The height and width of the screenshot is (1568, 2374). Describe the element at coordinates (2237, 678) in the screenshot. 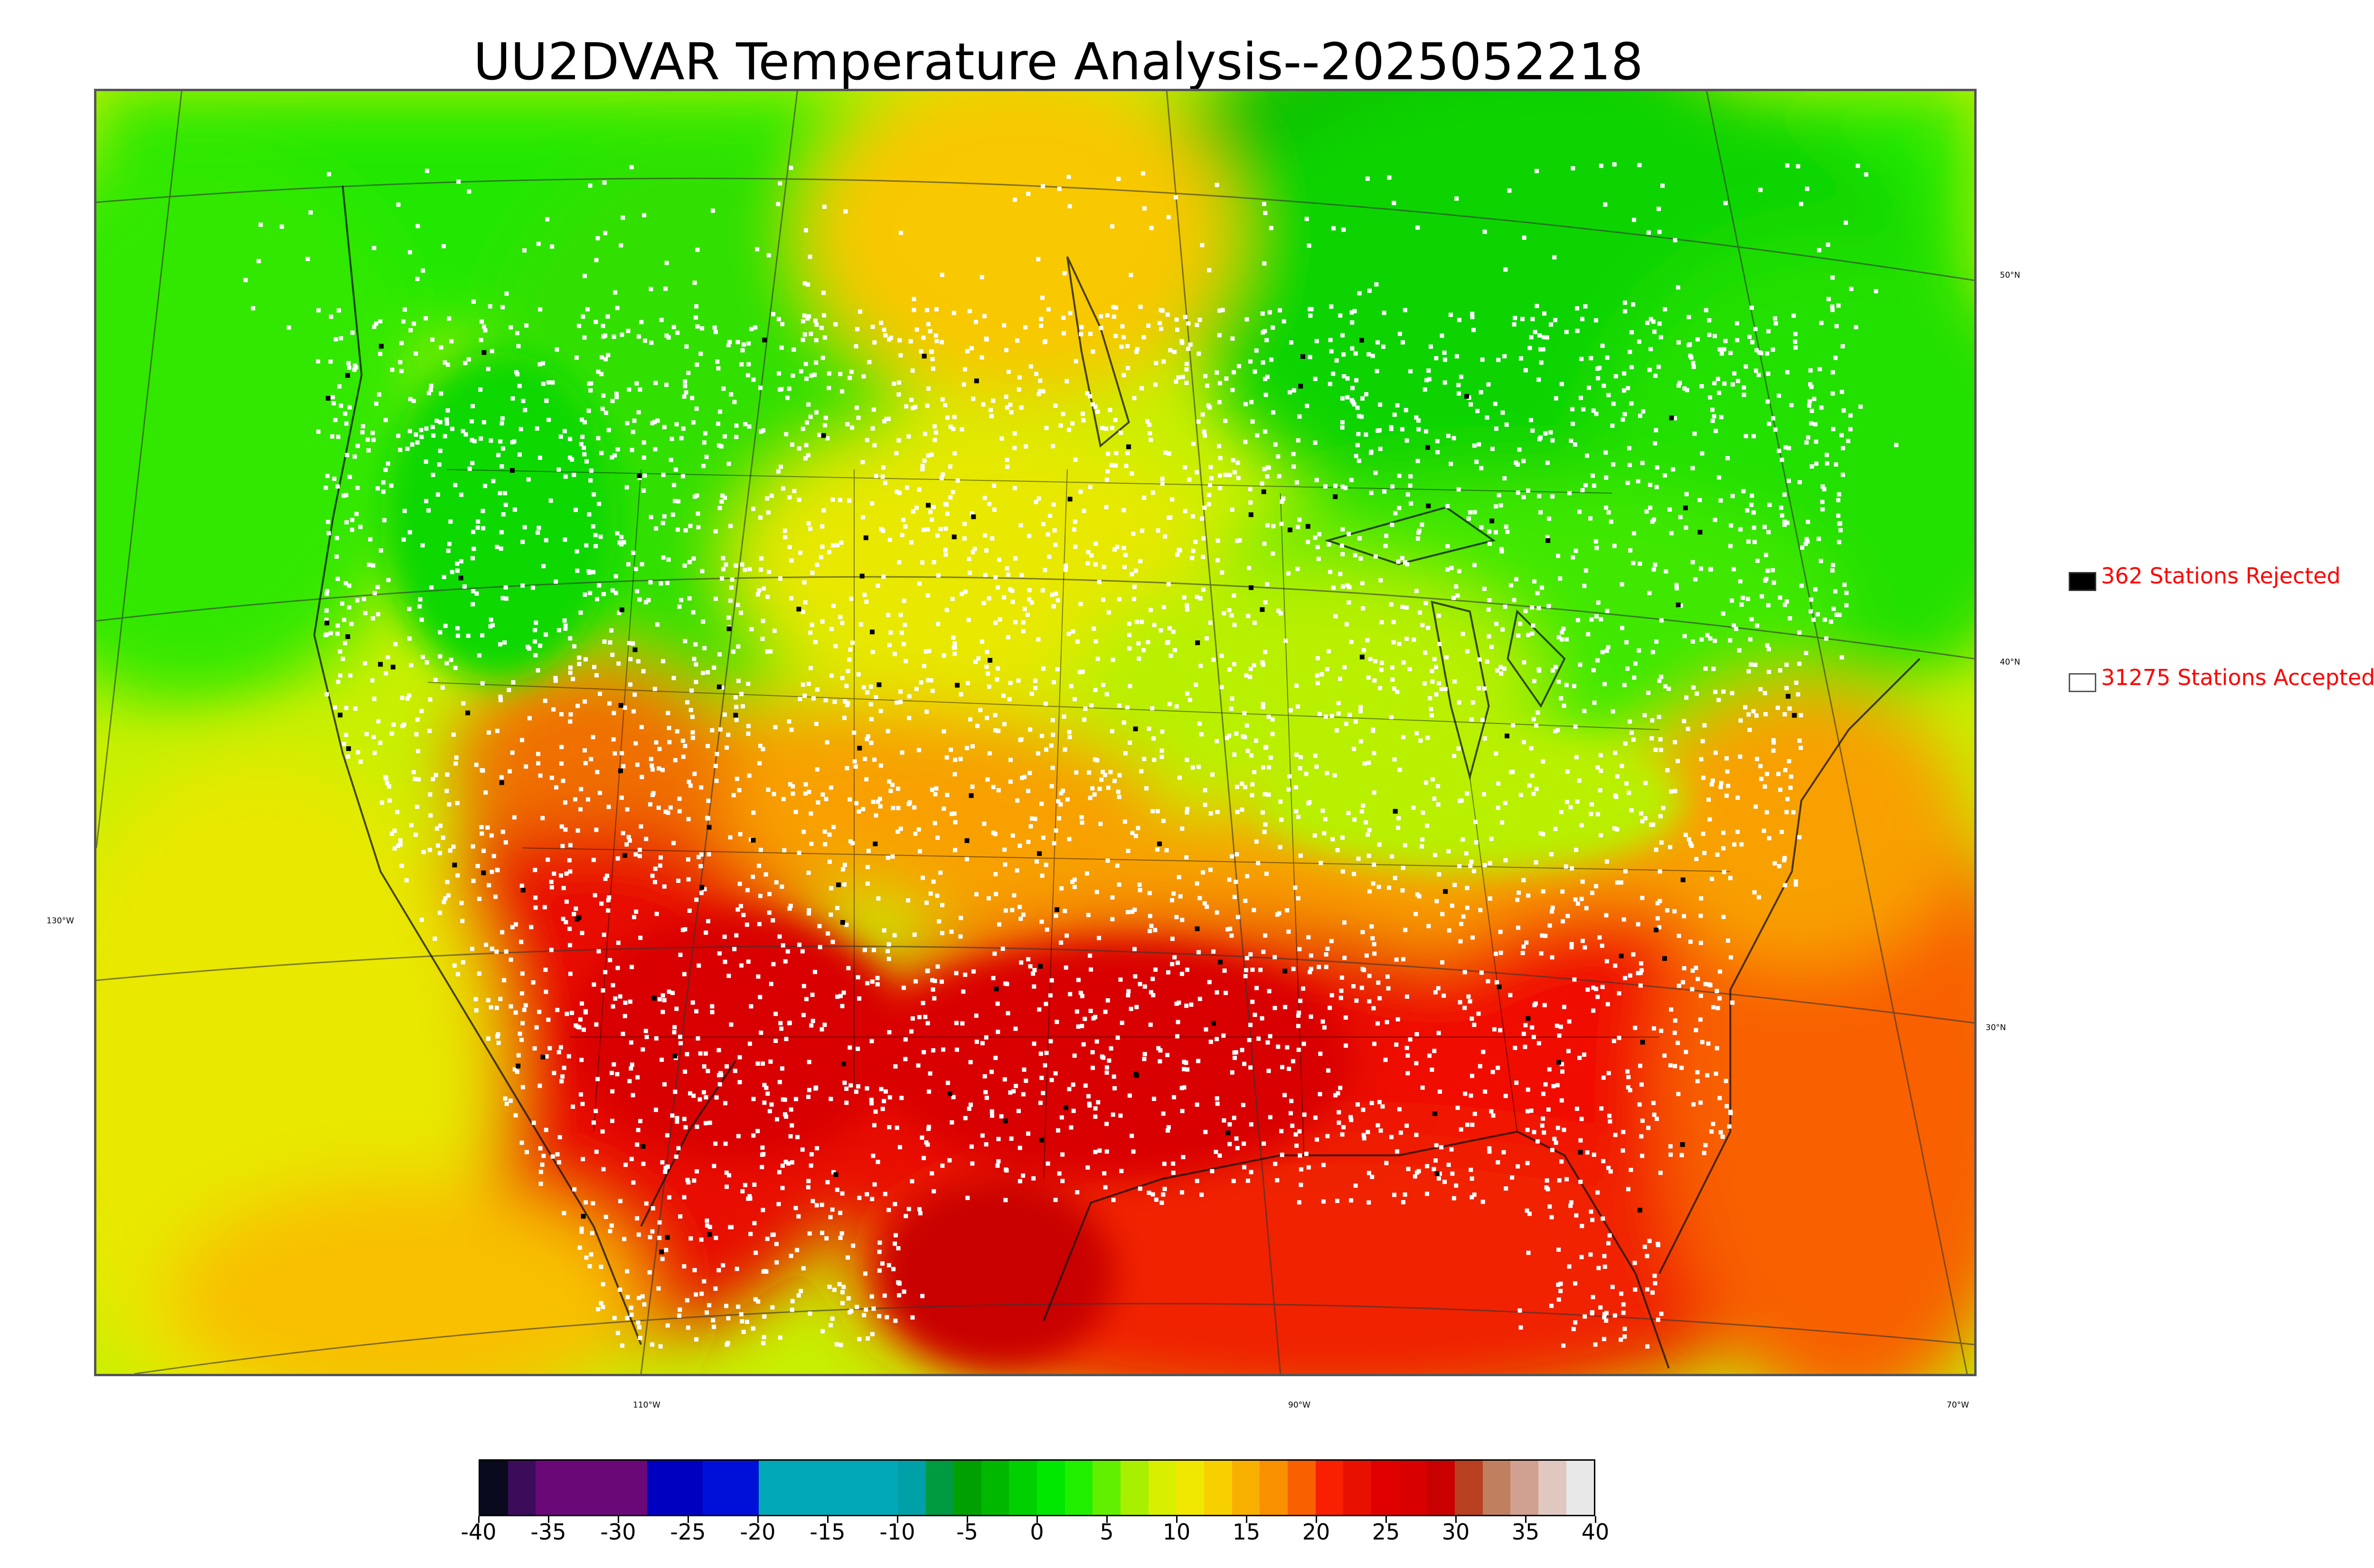

I see `accepted-legend-label: 31275 Stations Accepted` at that location.